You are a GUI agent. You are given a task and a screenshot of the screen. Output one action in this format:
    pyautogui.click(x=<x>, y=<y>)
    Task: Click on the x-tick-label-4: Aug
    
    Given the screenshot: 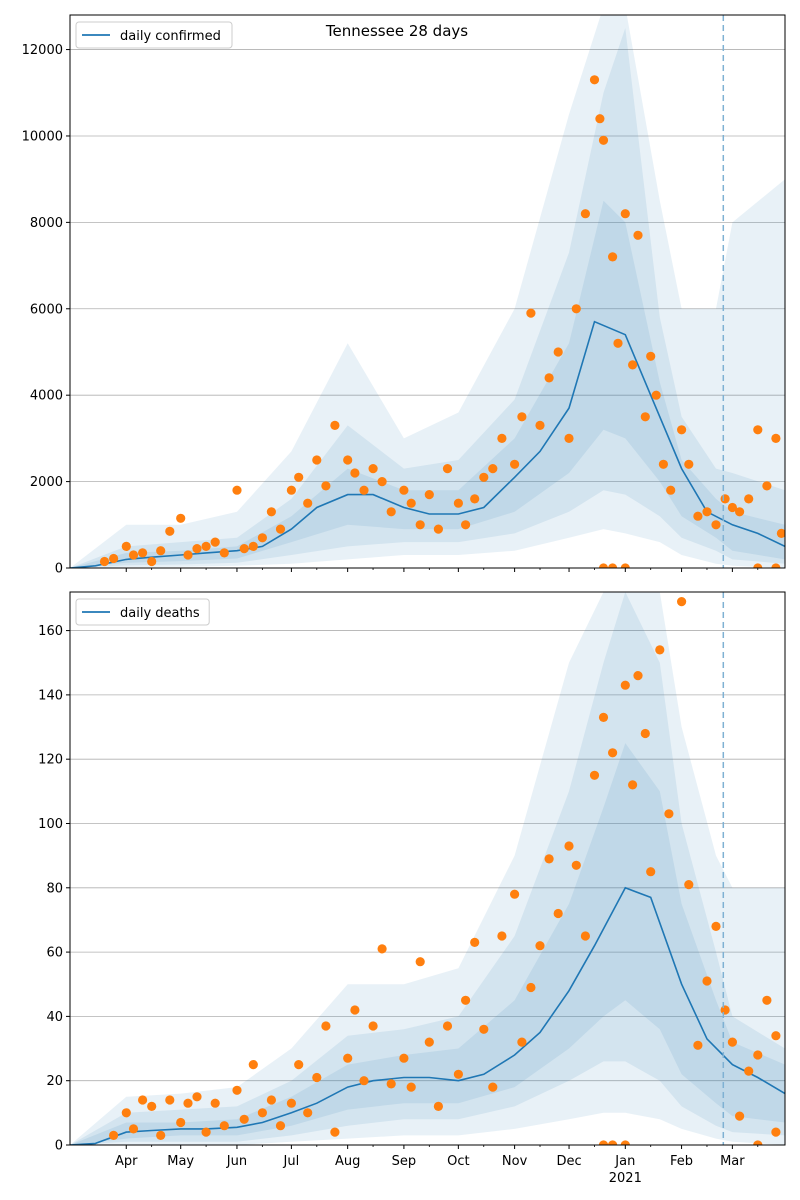 What is the action you would take?
    pyautogui.click(x=347, y=1161)
    